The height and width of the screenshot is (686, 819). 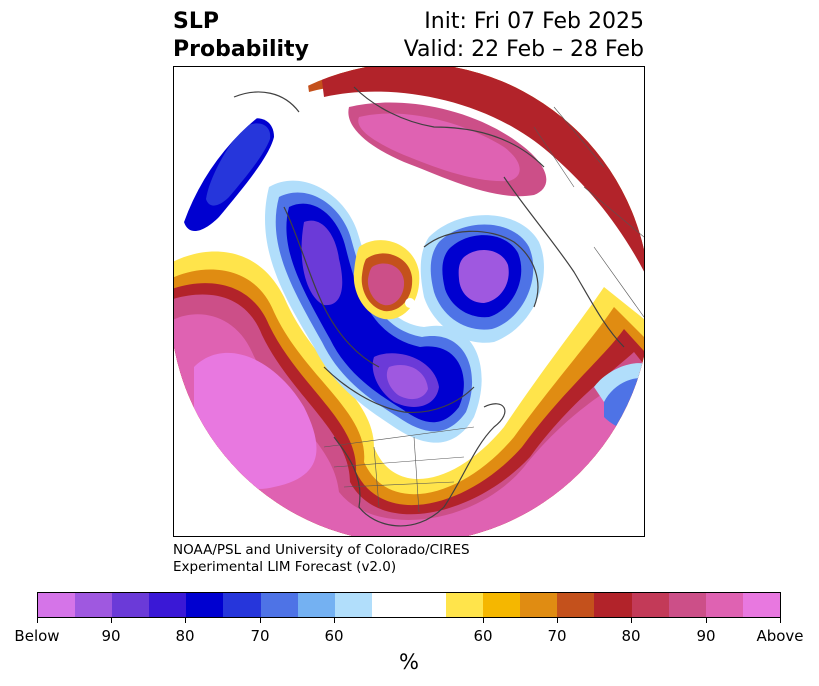 What do you see at coordinates (241, 36) in the screenshot?
I see `title-left: SLP Probability` at bounding box center [241, 36].